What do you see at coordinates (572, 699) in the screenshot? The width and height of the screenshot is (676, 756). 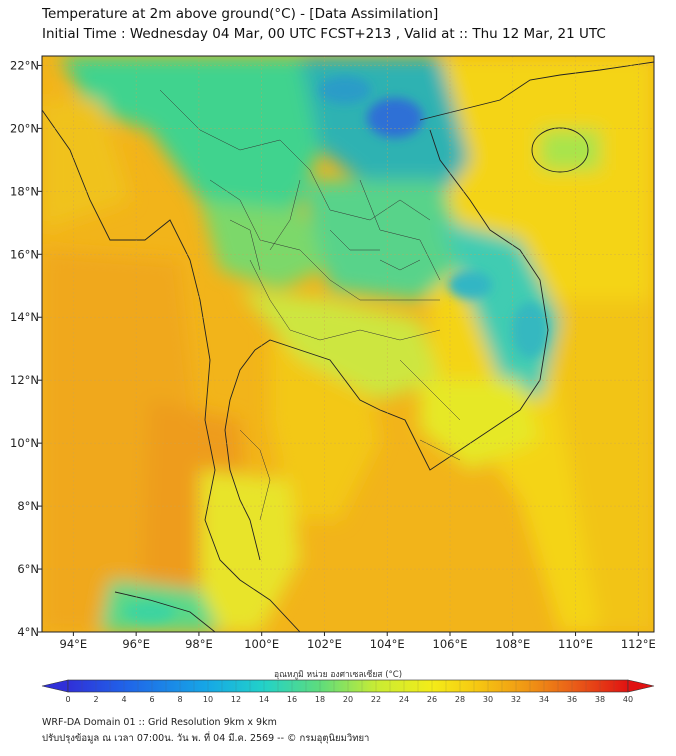 I see `colorbar-tick-label: 36` at bounding box center [572, 699].